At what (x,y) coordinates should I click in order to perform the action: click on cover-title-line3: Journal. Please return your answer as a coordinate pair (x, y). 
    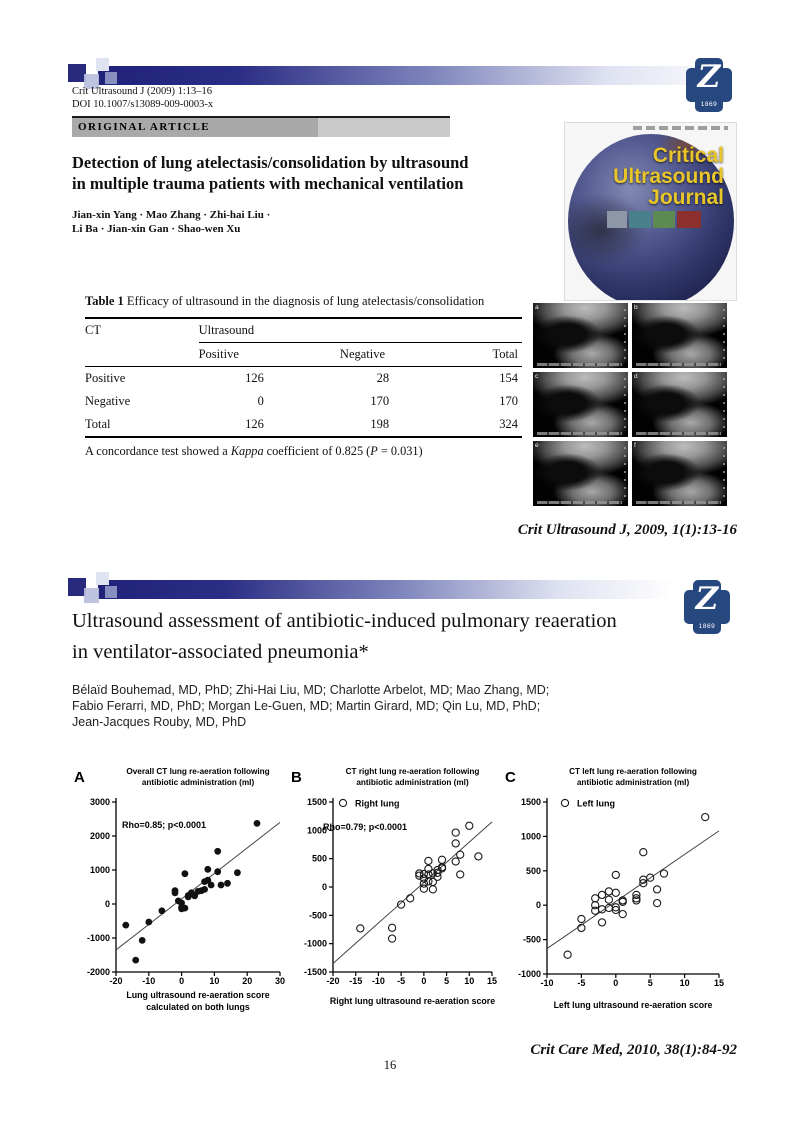
    Looking at the image, I should click on (686, 197).